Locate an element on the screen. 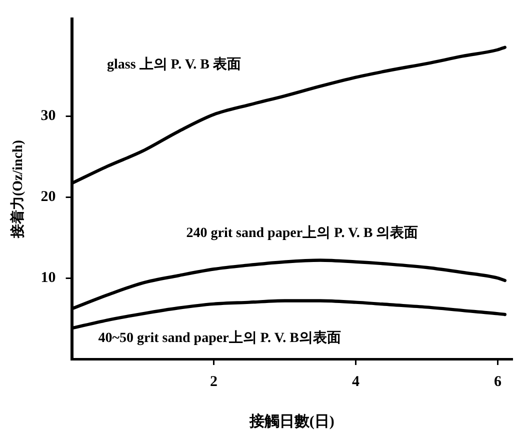 This screenshot has width=530, height=443. x-tick-label: 2 is located at coordinates (214, 382).